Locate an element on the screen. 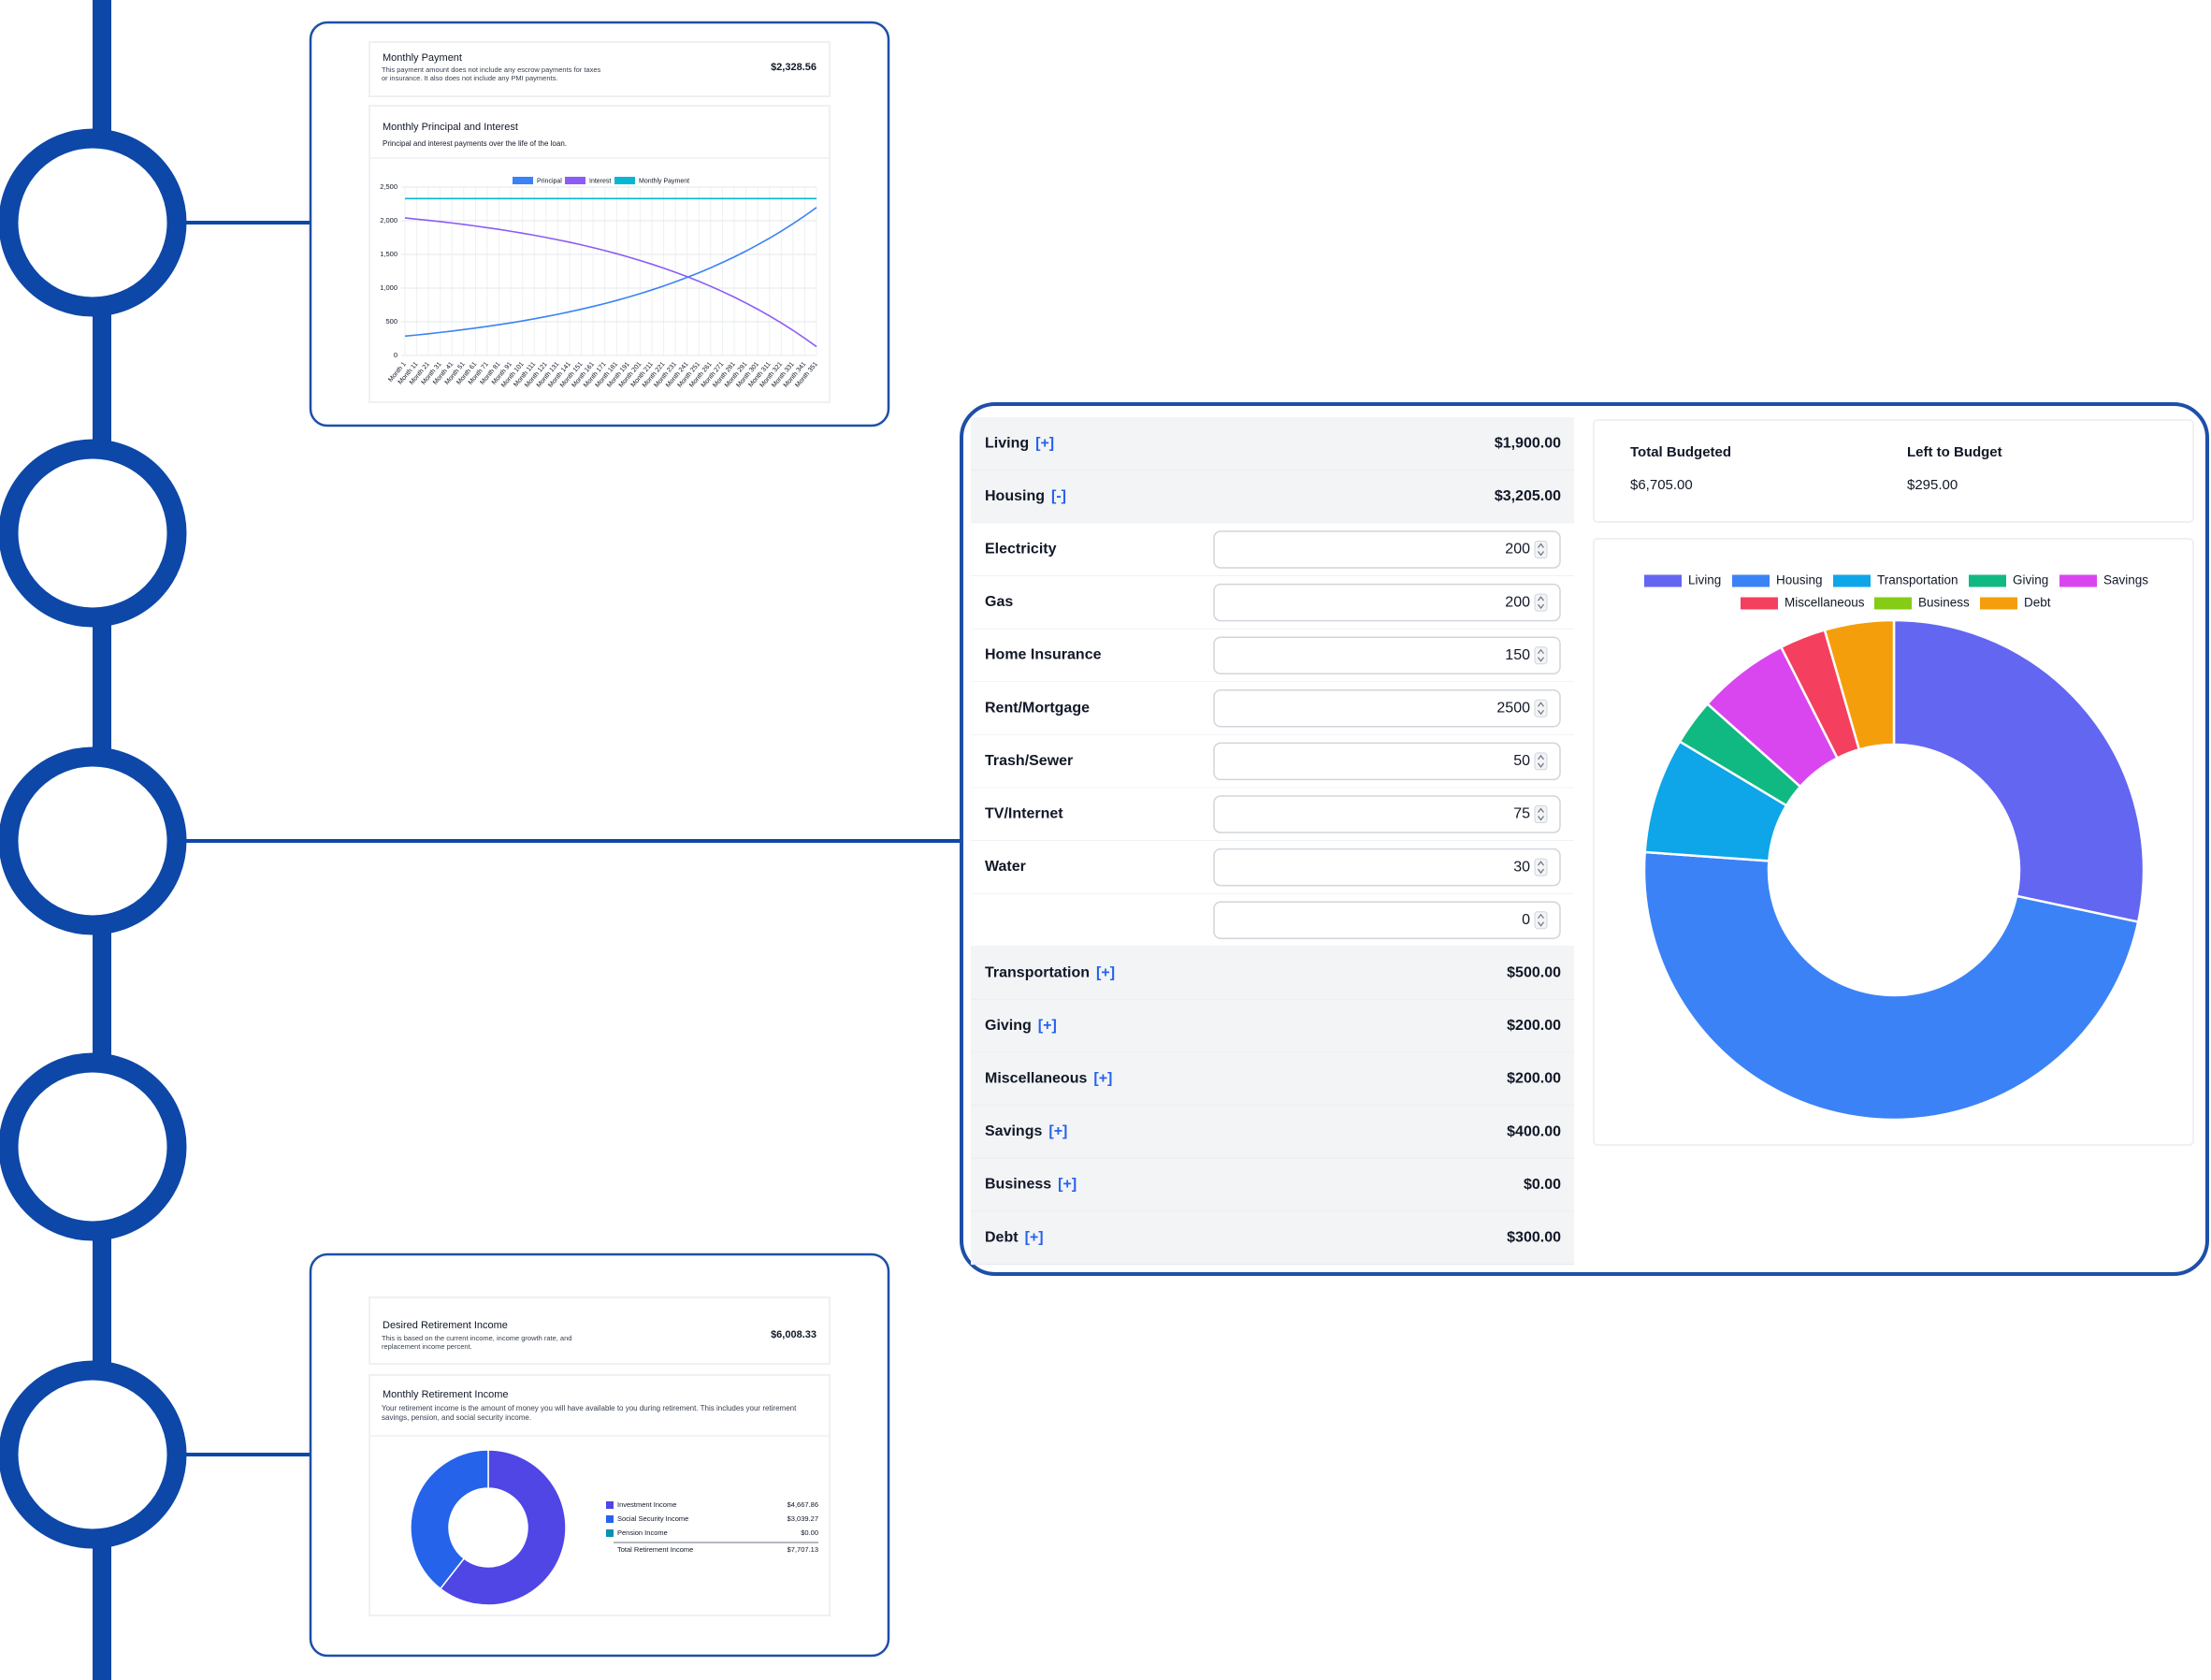 The width and height of the screenshot is (2211, 1680). legend-label: Transportation is located at coordinates (1917, 580).